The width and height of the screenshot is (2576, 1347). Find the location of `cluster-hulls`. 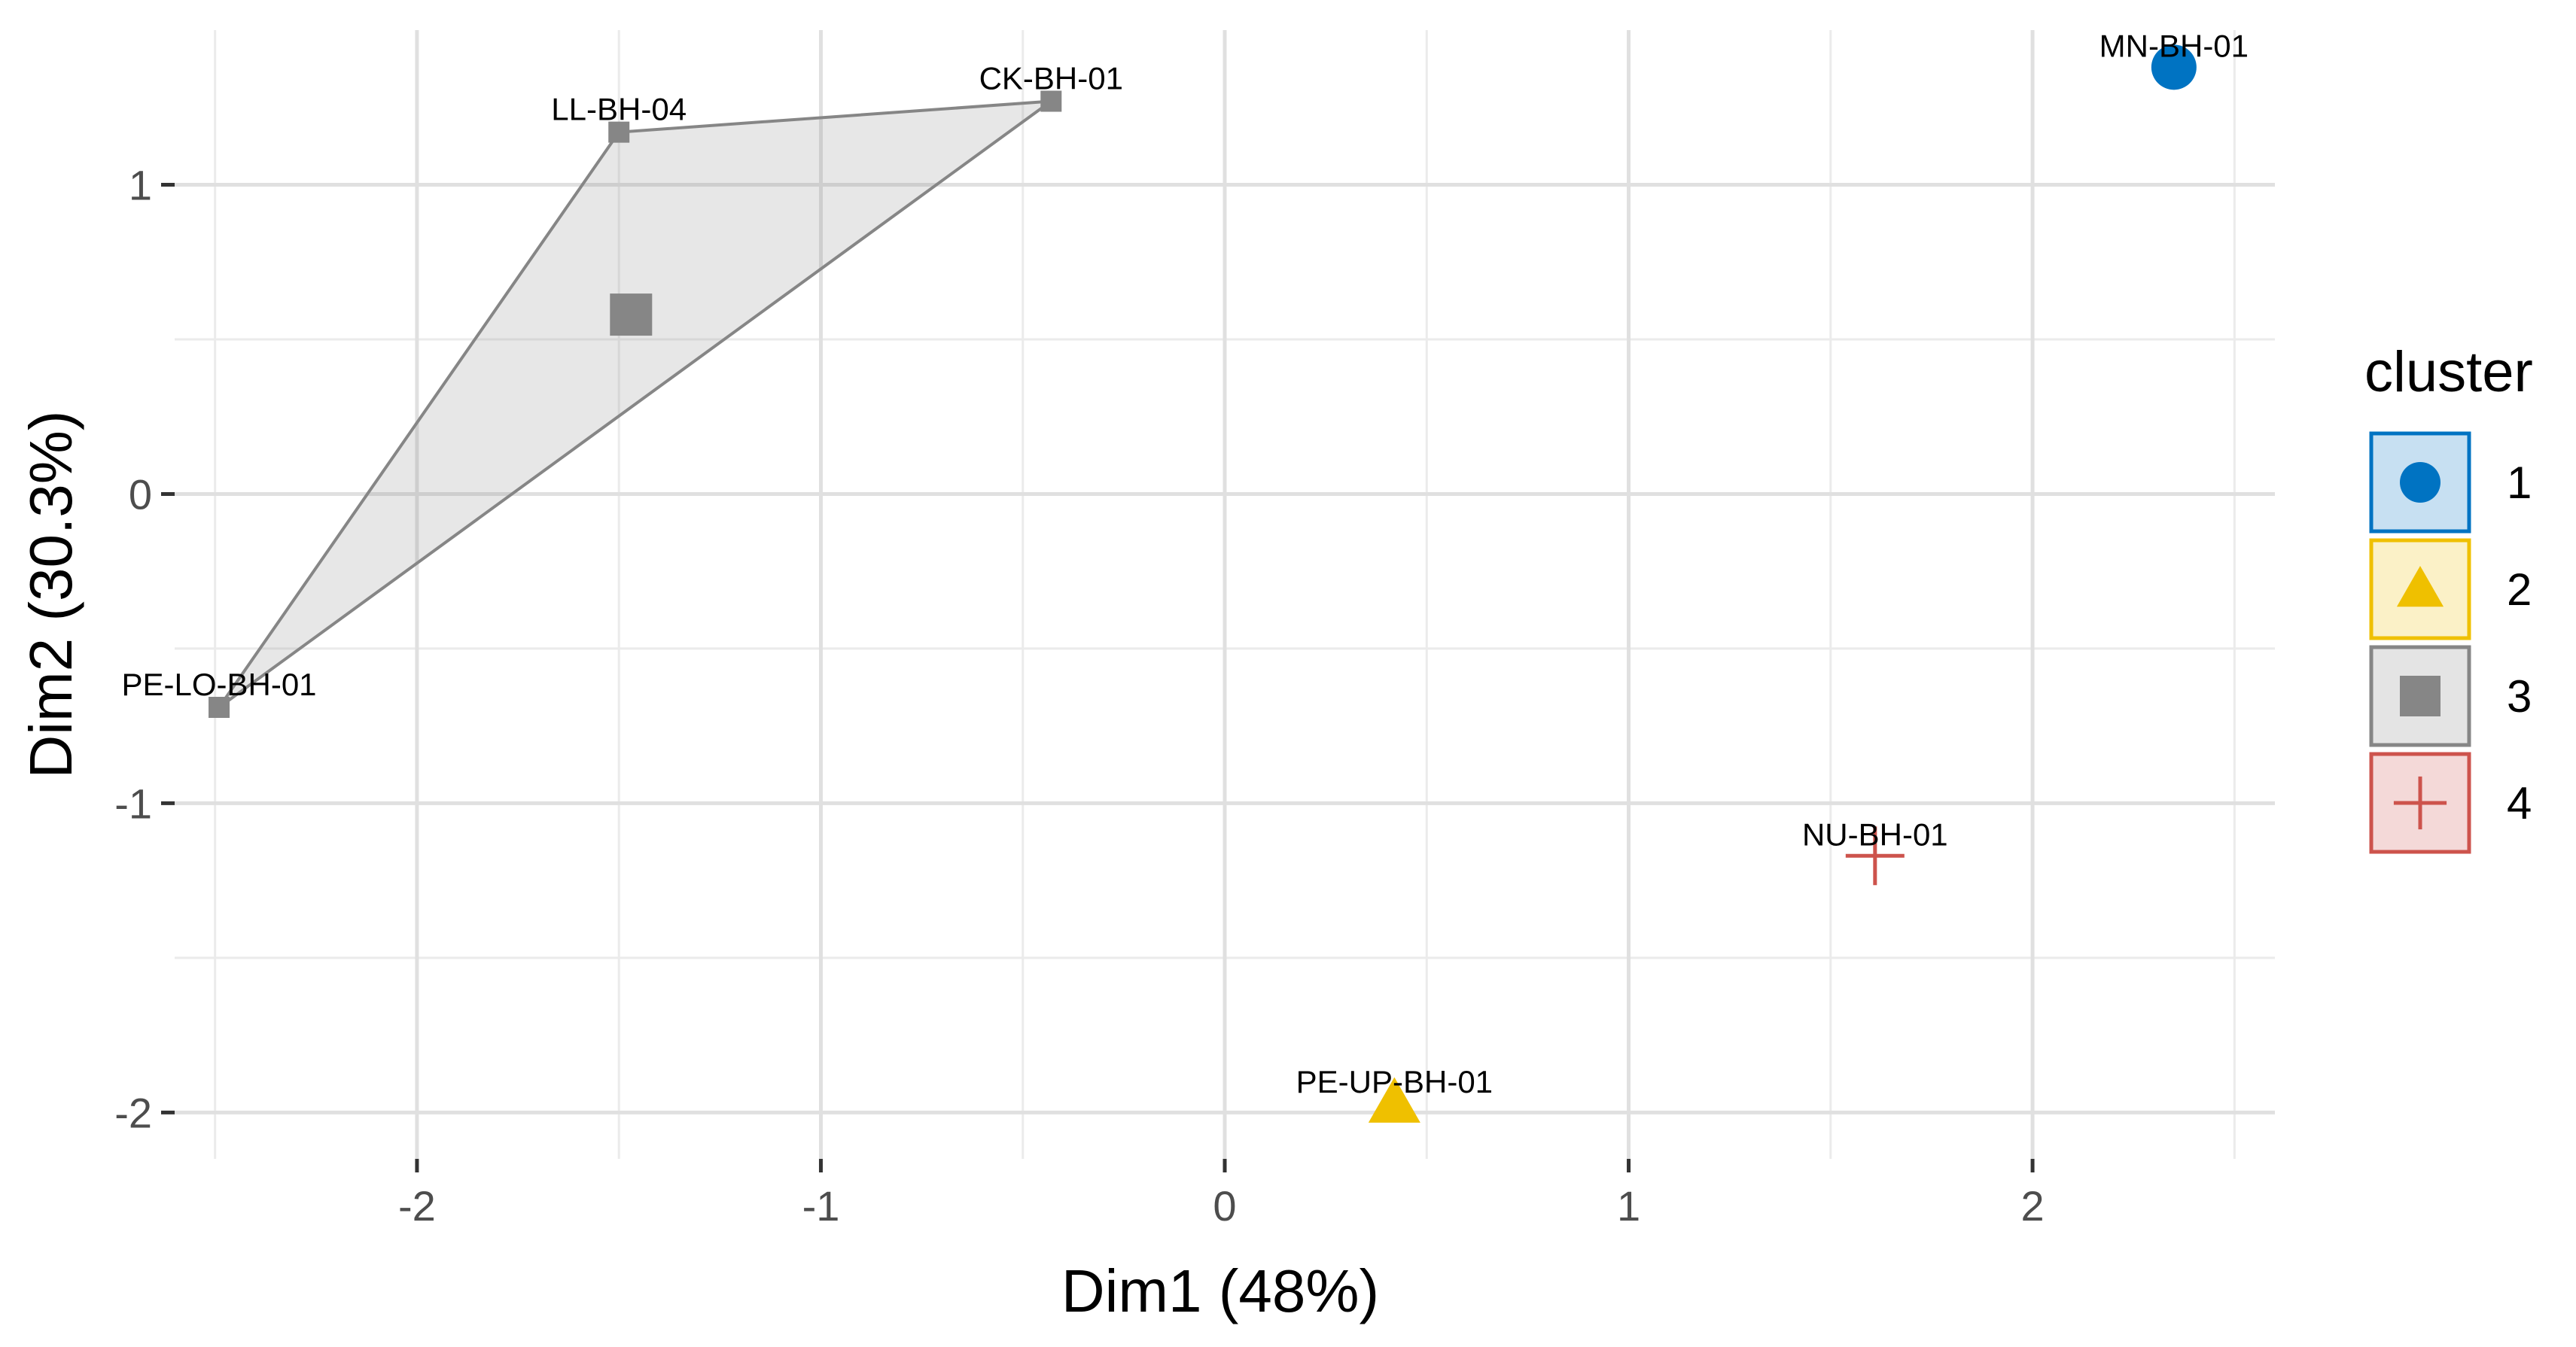

cluster-hulls is located at coordinates (638, 404).